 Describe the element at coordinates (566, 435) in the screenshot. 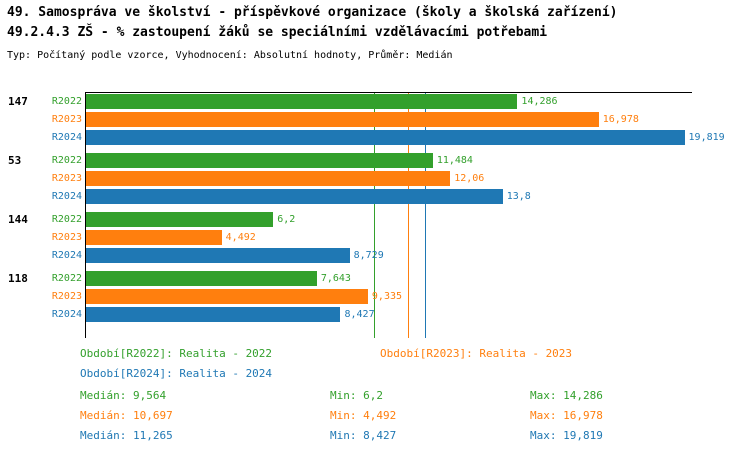

I see `stat-max-r2024: Max: 19,819` at that location.